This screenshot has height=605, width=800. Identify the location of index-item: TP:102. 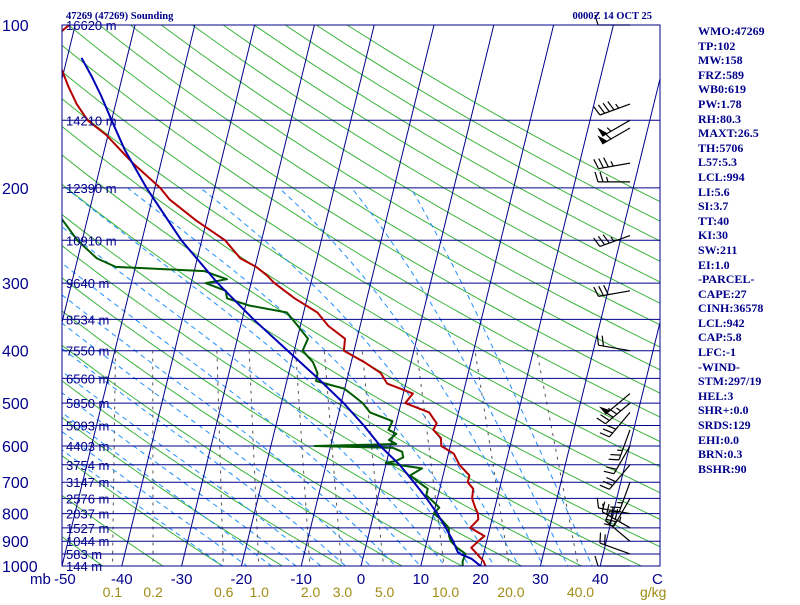
(748, 46).